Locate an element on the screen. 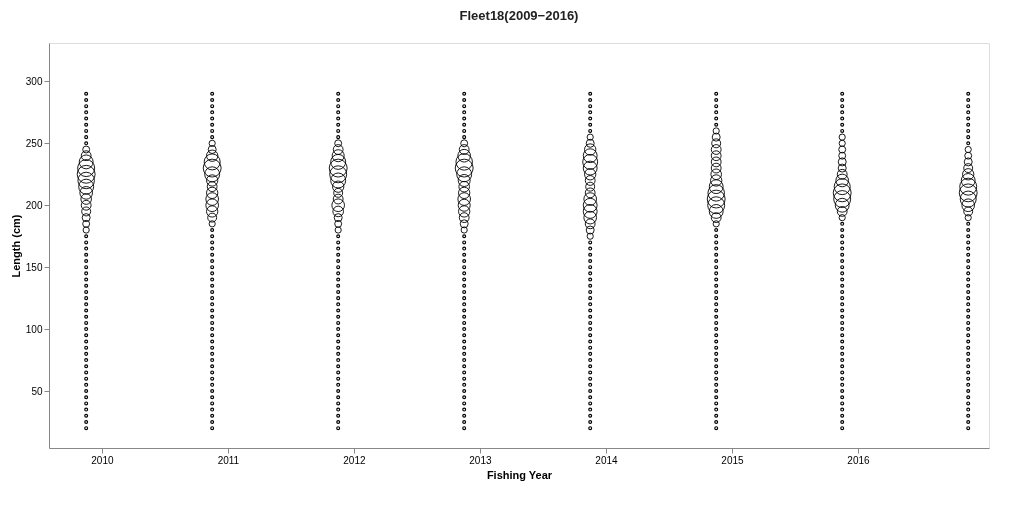 The height and width of the screenshot is (531, 1028). y-tick-label: 150 is located at coordinates (34, 267).